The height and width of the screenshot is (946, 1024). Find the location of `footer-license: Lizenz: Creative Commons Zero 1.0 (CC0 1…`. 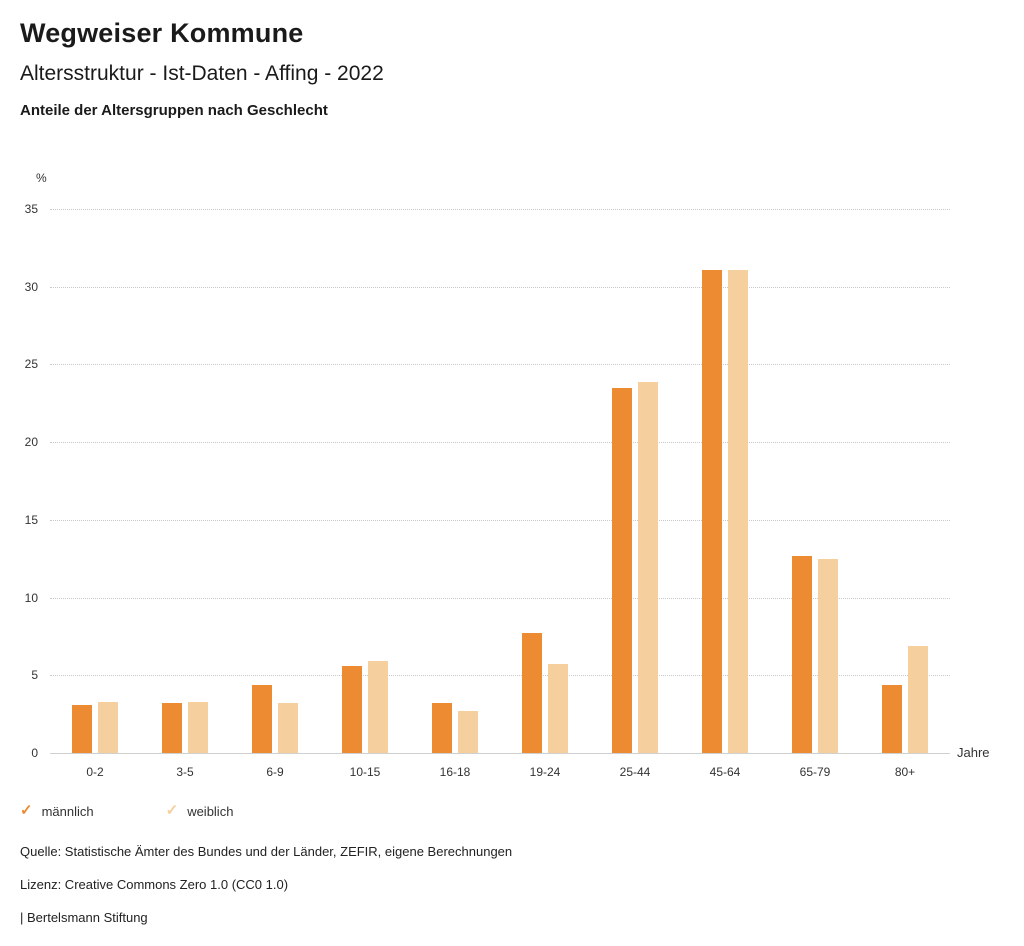

footer-license: Lizenz: Creative Commons Zero 1.0 (CC0 1… is located at coordinates (154, 884).